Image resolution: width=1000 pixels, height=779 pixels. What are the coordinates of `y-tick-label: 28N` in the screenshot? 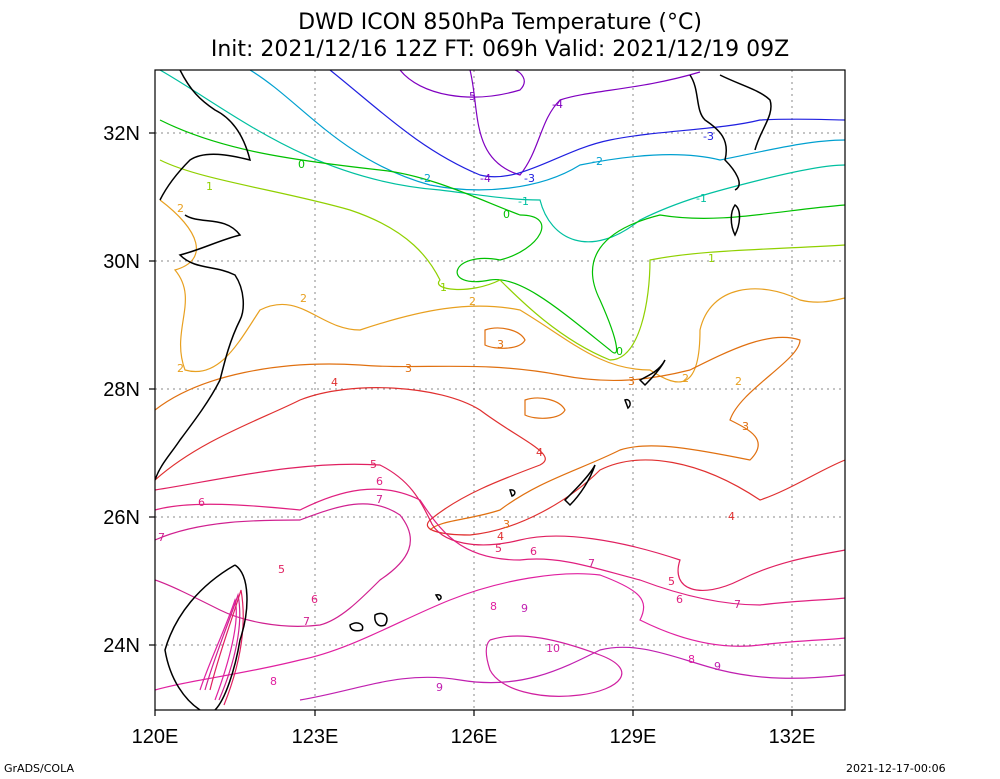 It's located at (121, 390).